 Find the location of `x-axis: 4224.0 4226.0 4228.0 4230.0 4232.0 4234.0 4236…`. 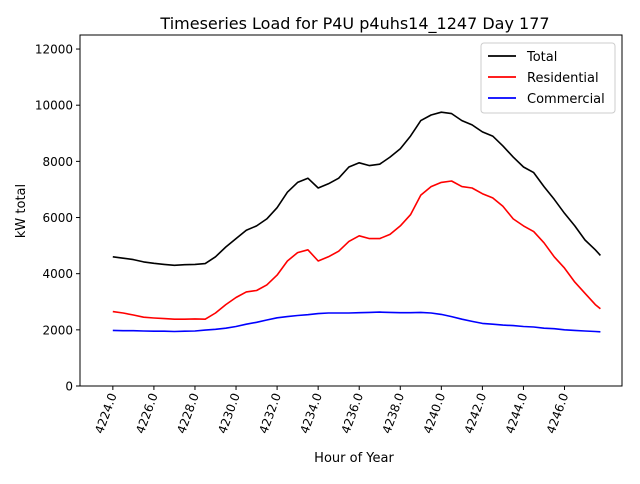

x-axis: 4224.0 4226.0 4228.0 4230.0 4232.0 4234.0 4236… is located at coordinates (331, 410).